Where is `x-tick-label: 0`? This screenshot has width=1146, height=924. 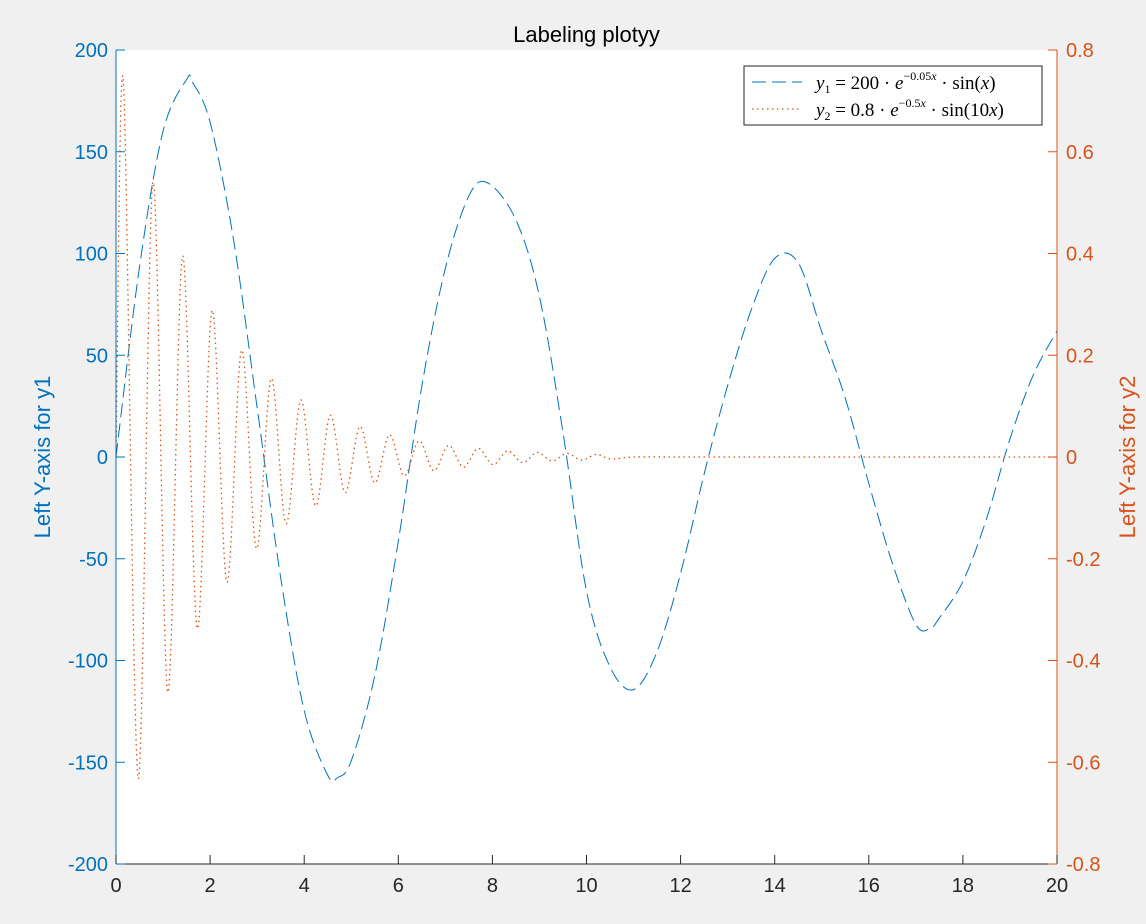 x-tick-label: 0 is located at coordinates (115, 886).